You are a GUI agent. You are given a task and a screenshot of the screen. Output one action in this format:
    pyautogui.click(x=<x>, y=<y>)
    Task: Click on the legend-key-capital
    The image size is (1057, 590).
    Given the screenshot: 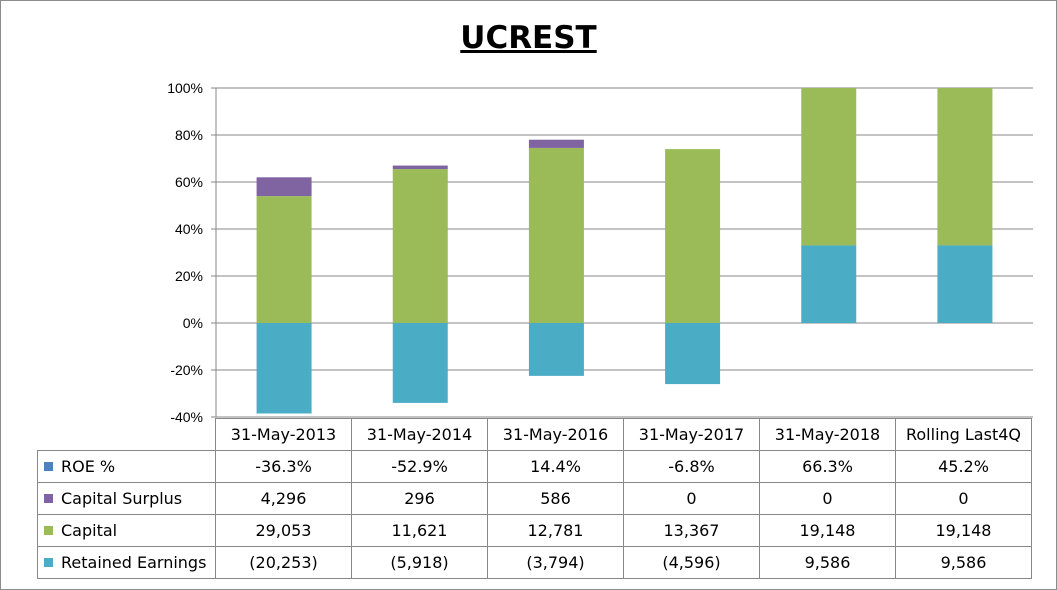 What is the action you would take?
    pyautogui.click(x=48, y=530)
    